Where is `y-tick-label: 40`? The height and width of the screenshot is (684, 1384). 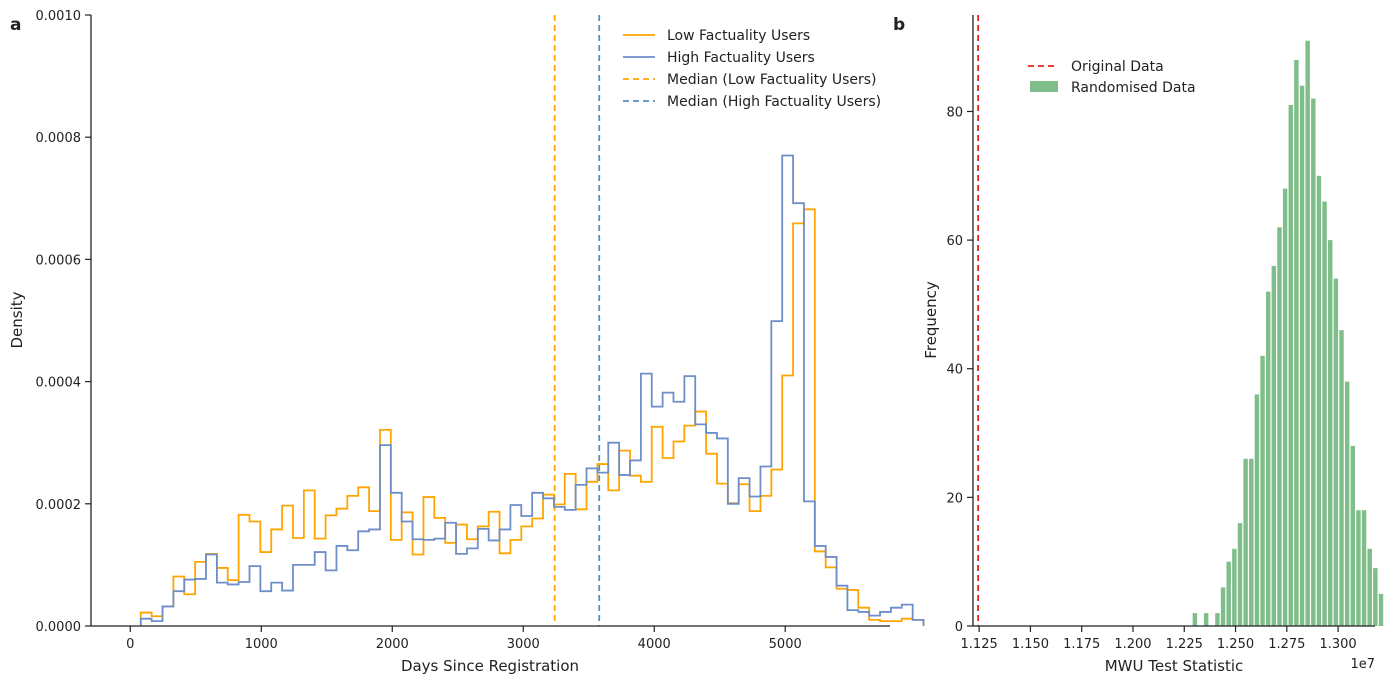 y-tick-label: 40 is located at coordinates (954, 370).